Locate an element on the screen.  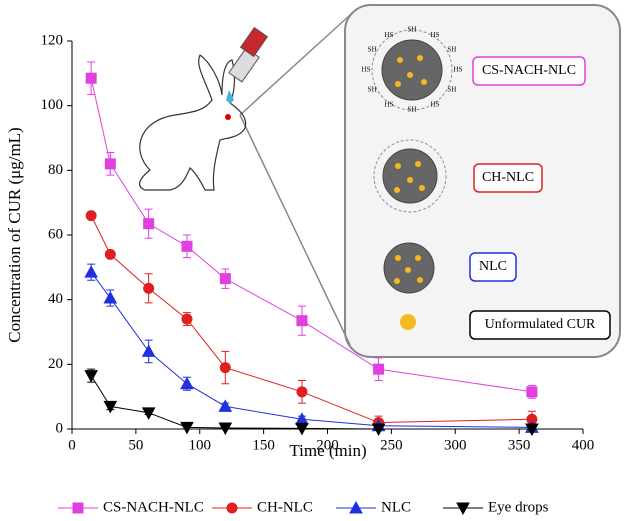
x-tick-label: 150 is located at coordinates (263, 445).